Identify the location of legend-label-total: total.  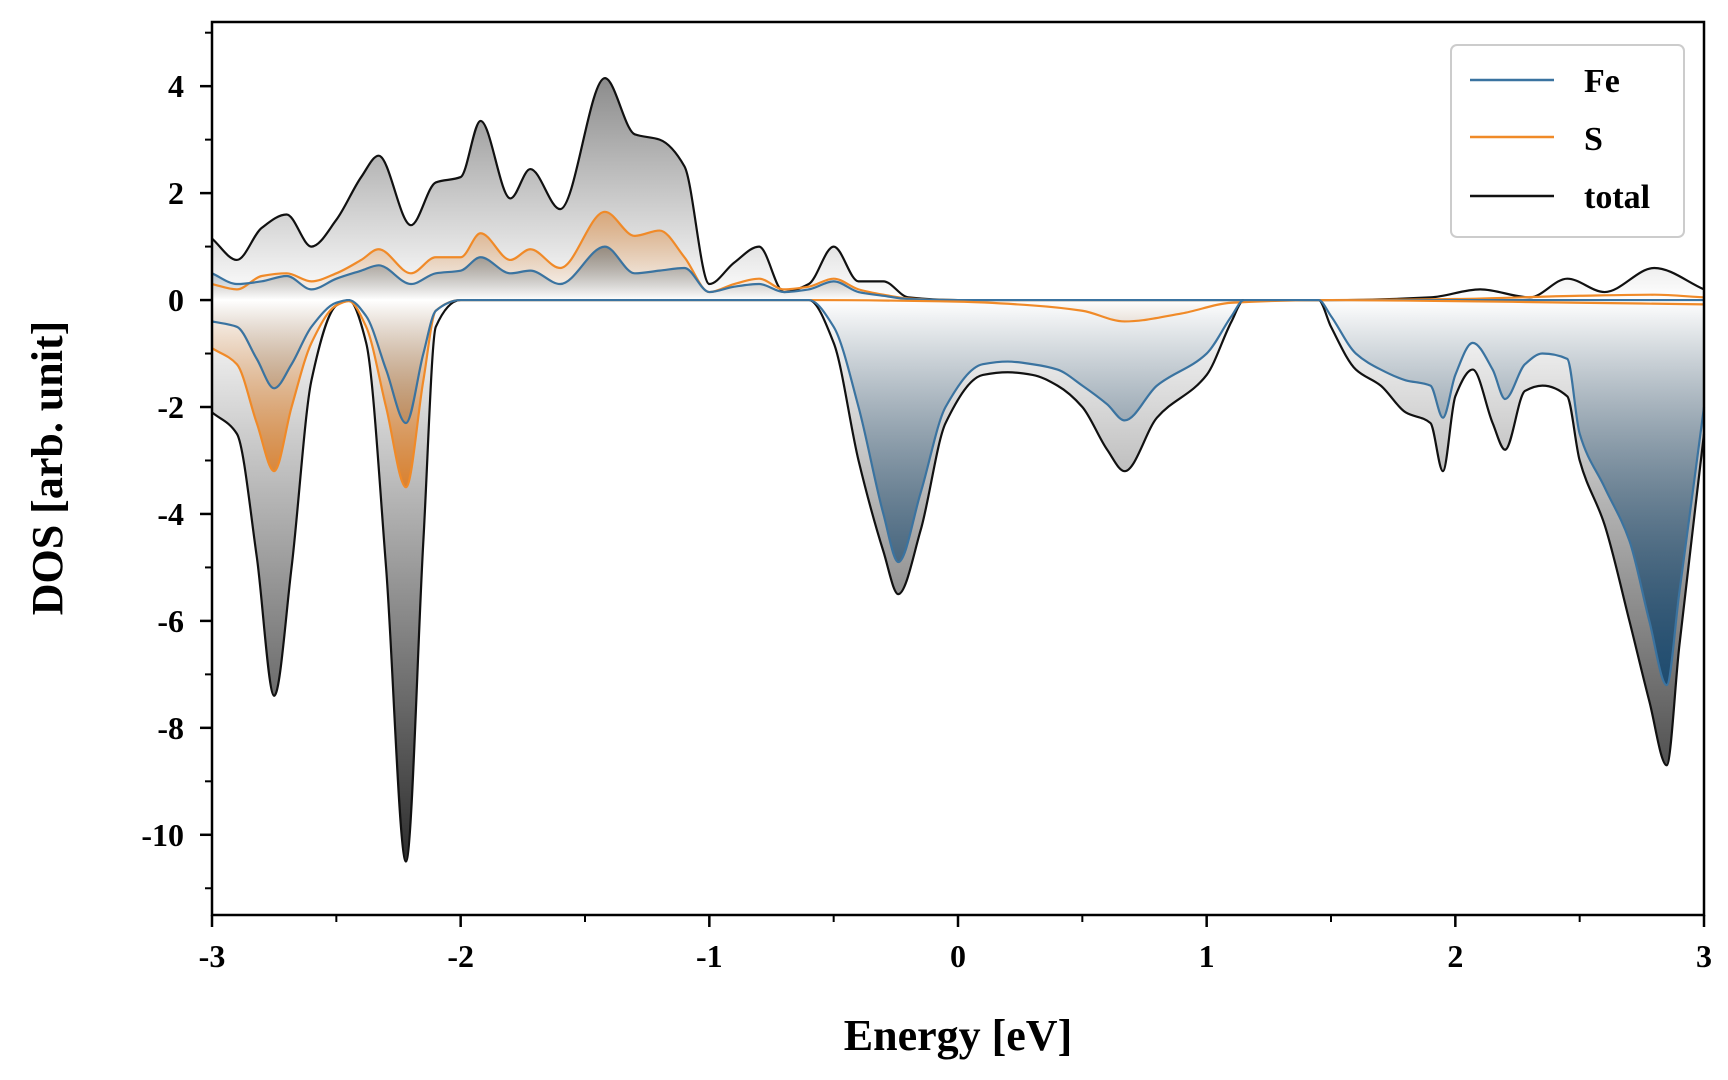
(1617, 197).